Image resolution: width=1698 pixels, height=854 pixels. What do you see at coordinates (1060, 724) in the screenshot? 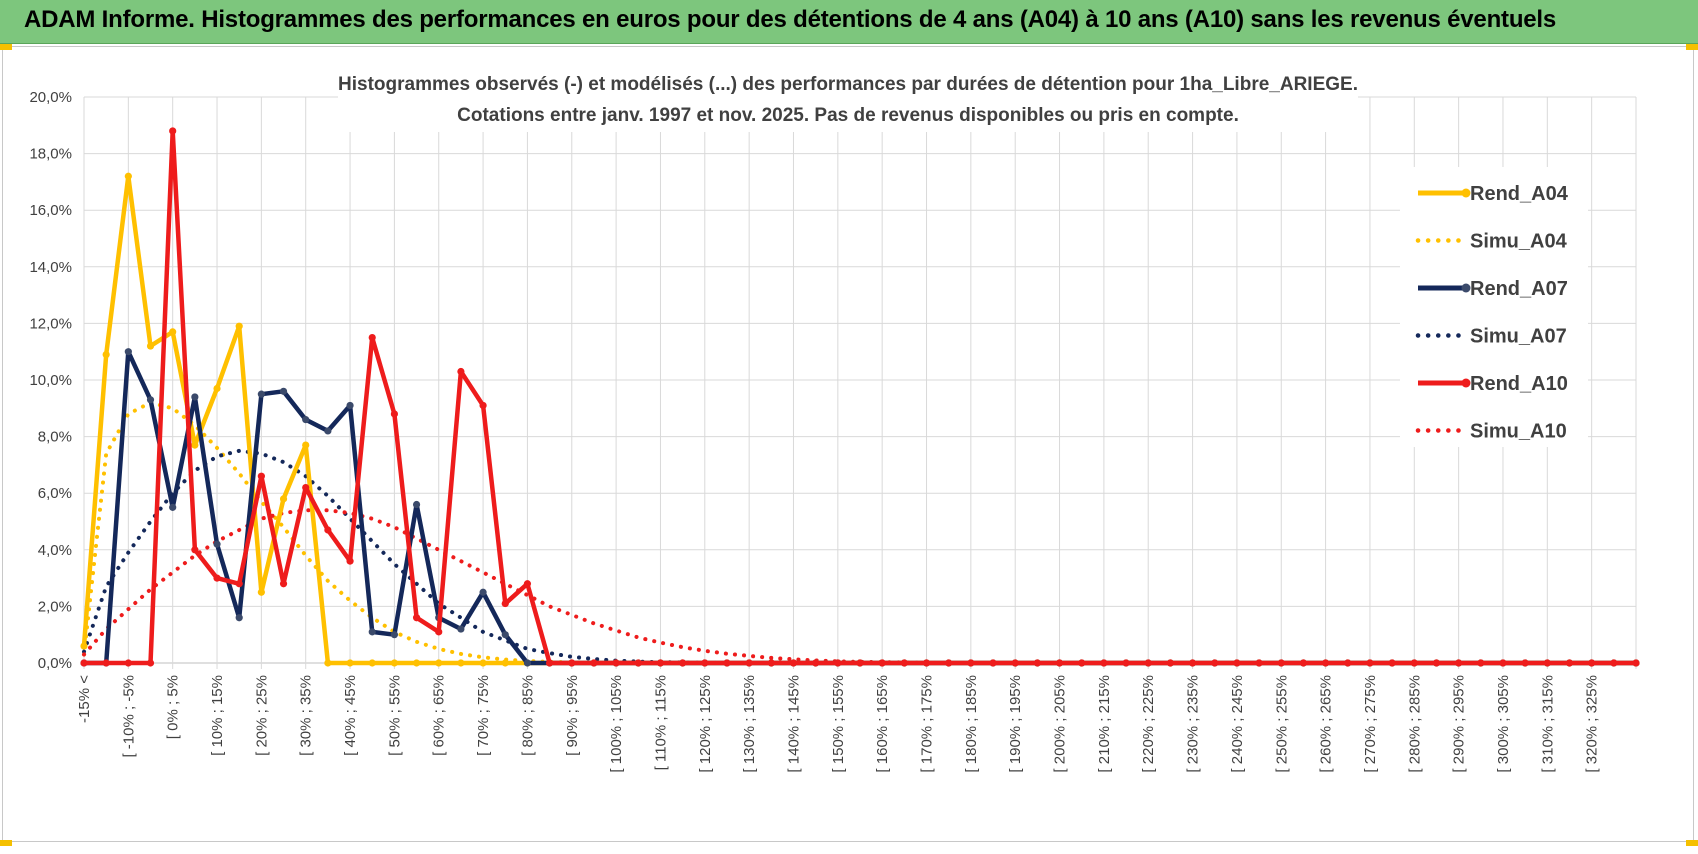
I see `x-tick-label: [ 200% ; 205%` at bounding box center [1060, 724].